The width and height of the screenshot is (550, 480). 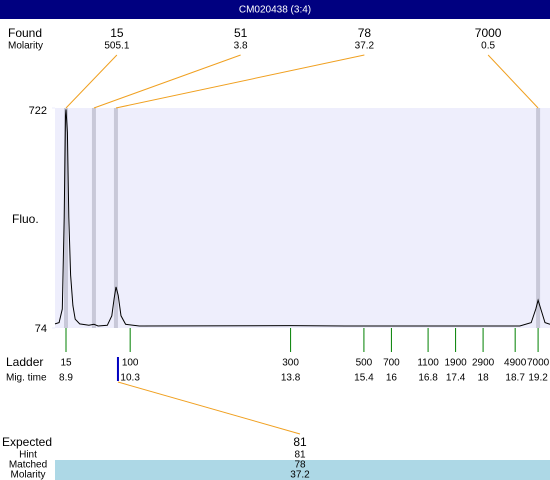 I want to click on found-molarity: 37.2, so click(x=365, y=46).